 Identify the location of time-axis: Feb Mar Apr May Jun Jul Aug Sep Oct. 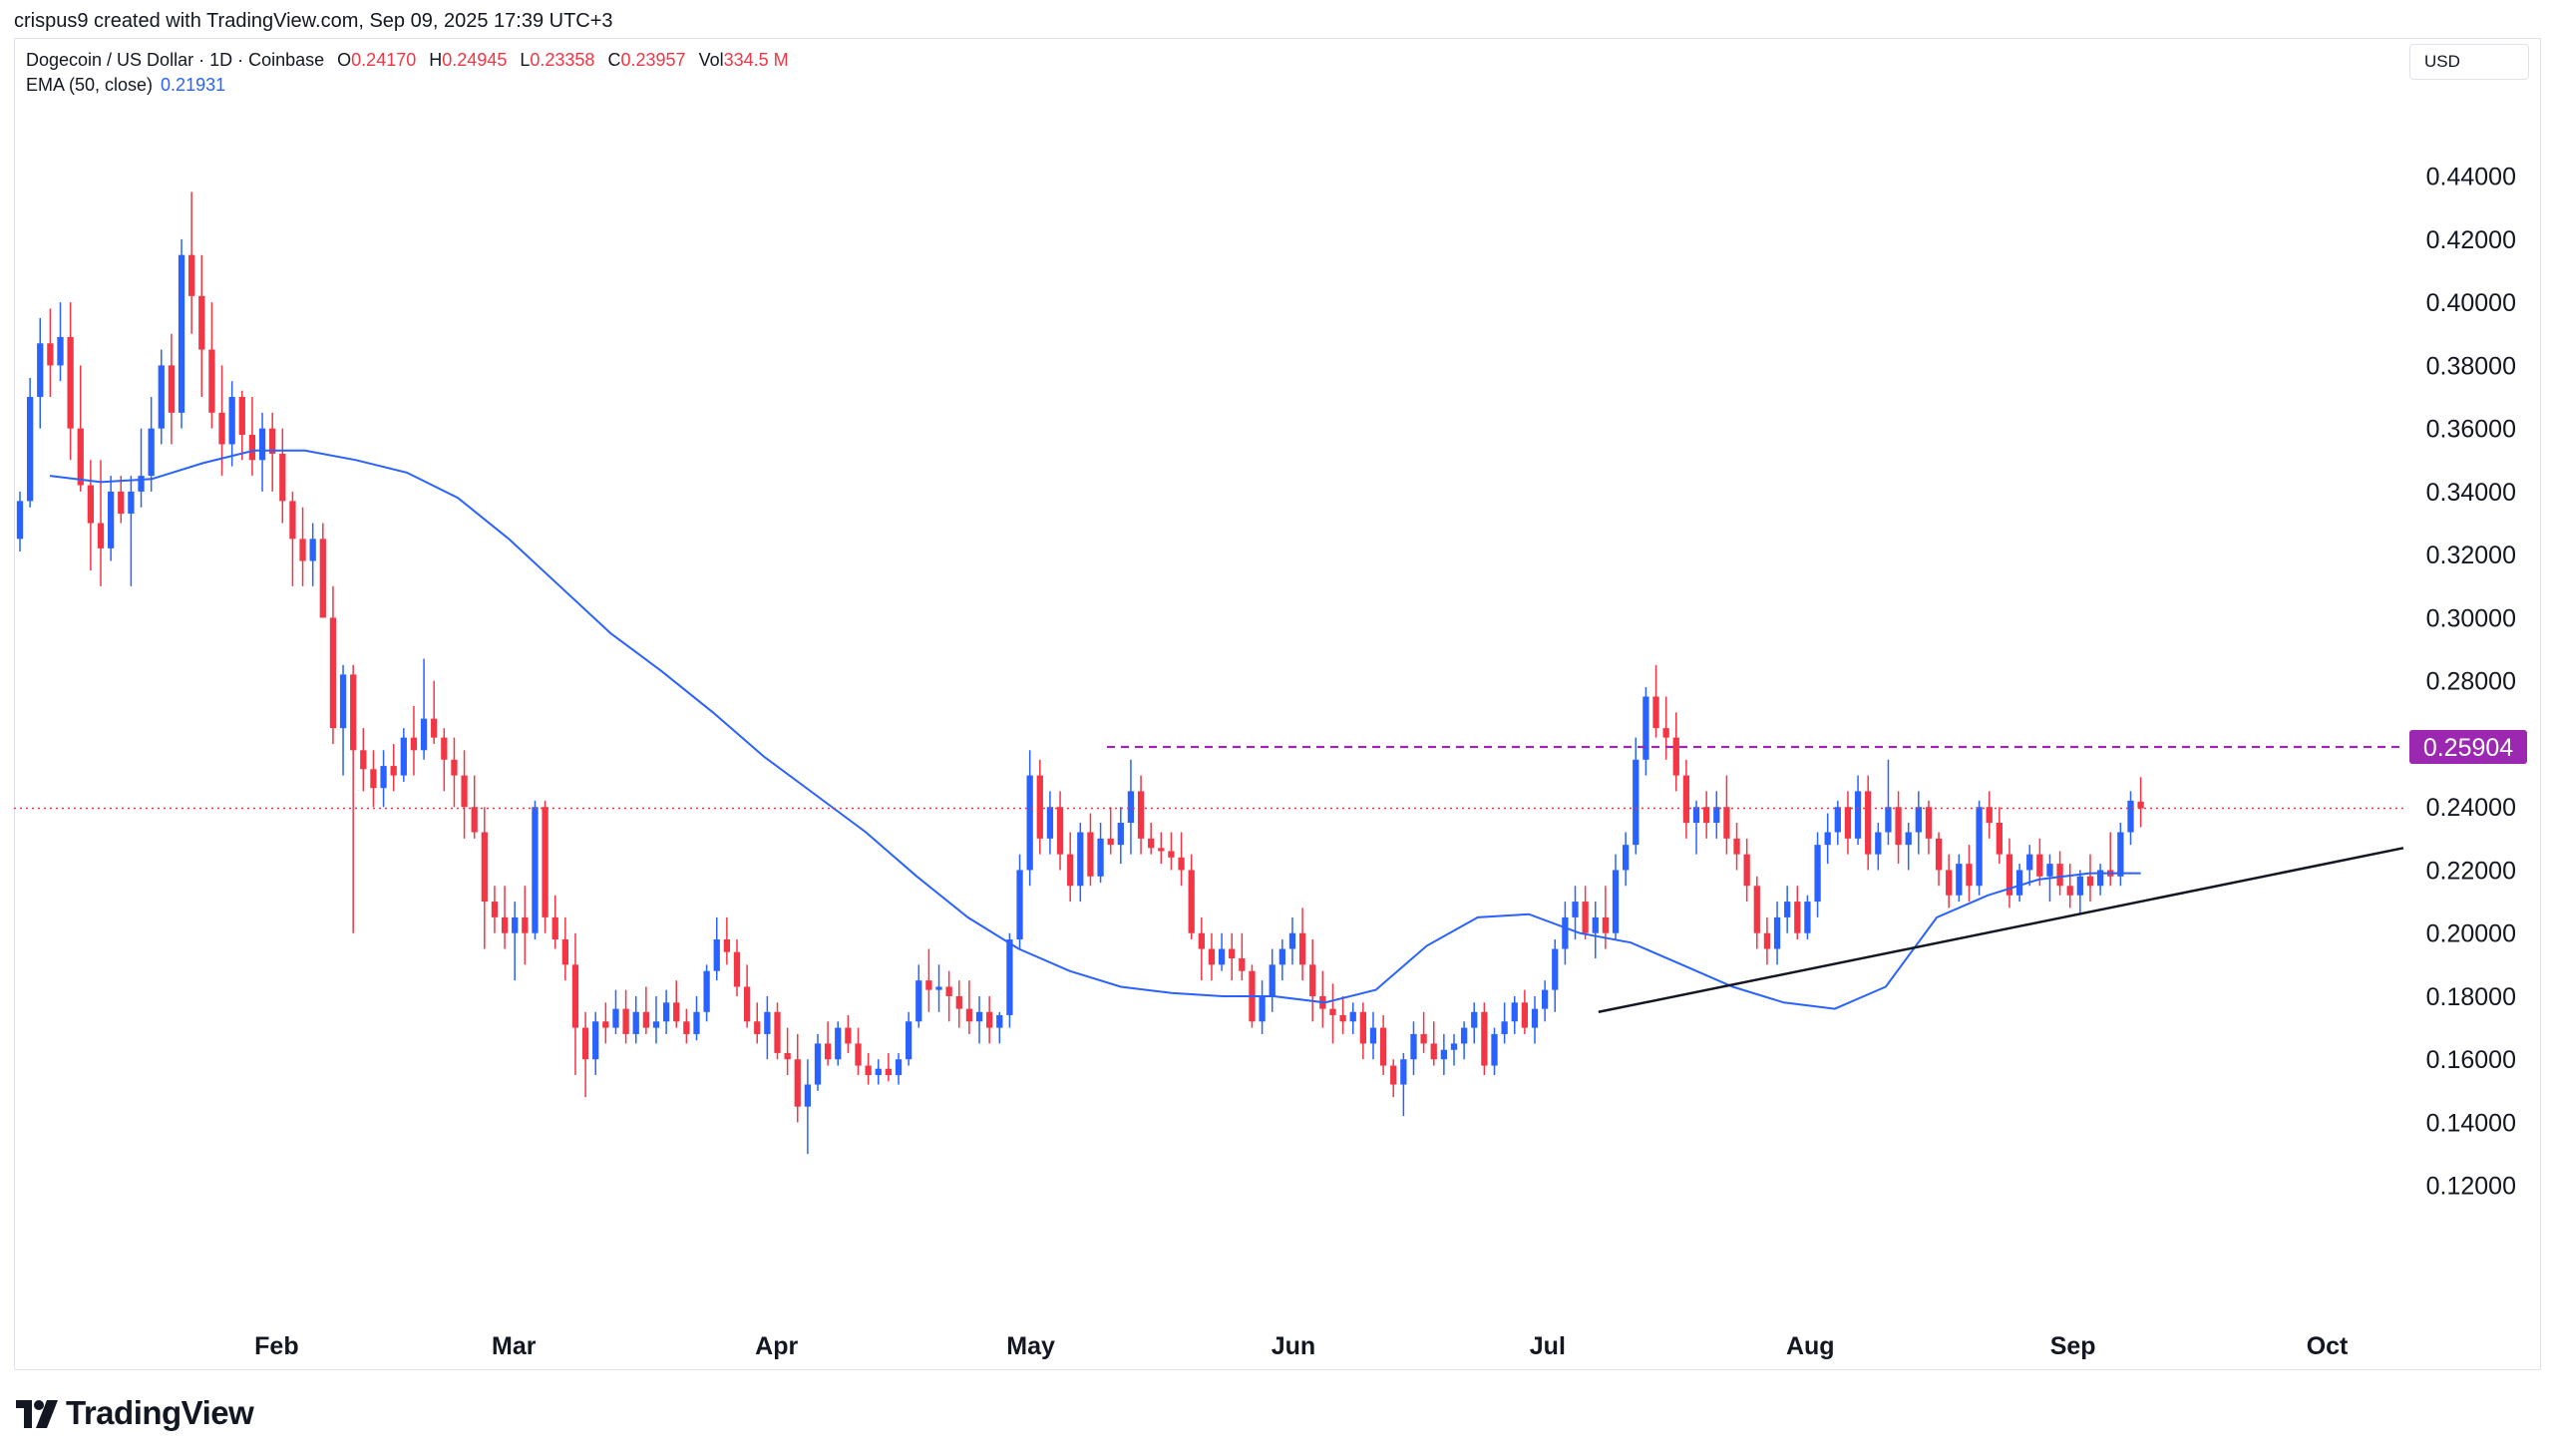
(1302, 1346).